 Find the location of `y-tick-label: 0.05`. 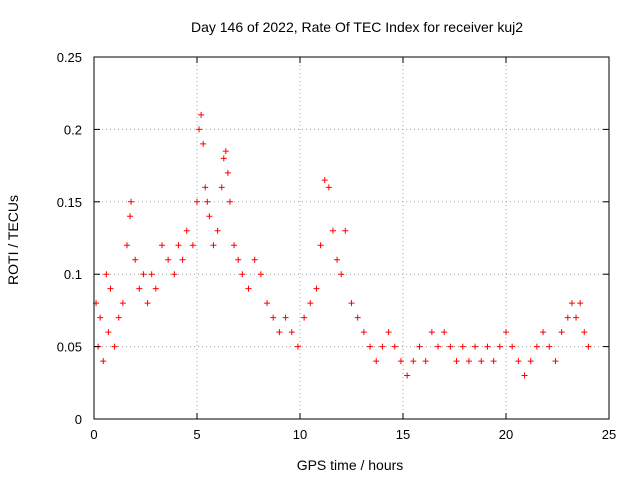

y-tick-label: 0.05 is located at coordinates (69, 347).